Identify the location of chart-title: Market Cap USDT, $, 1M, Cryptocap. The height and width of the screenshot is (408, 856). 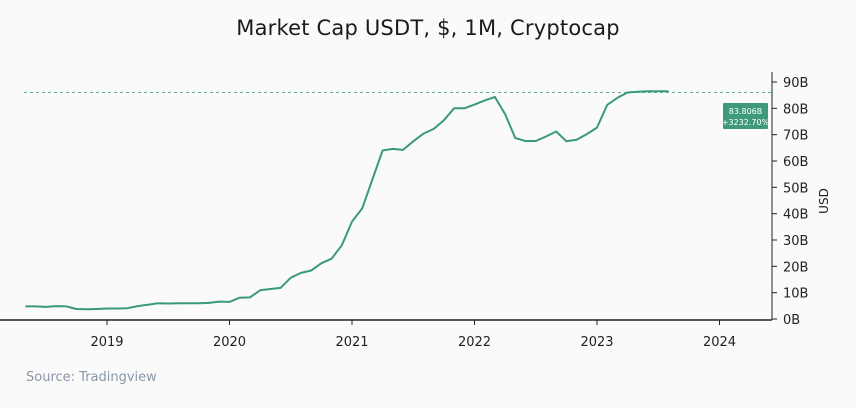
(428, 28).